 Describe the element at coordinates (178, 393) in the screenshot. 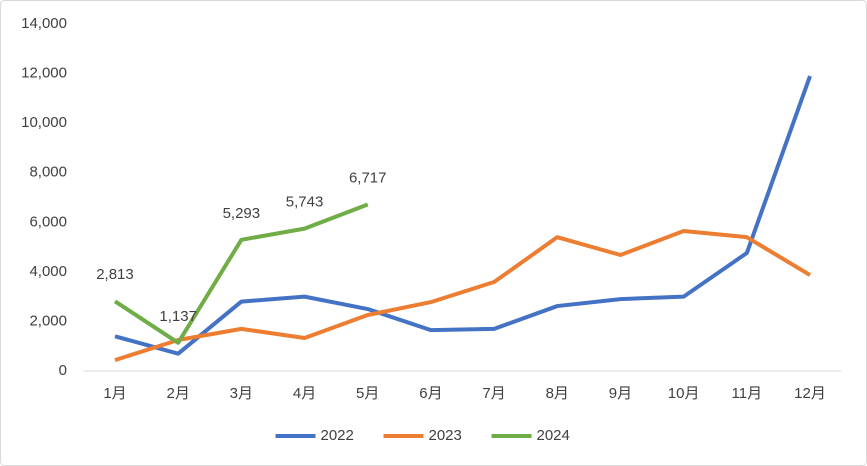

I see `x-tick-label: 2月` at that location.